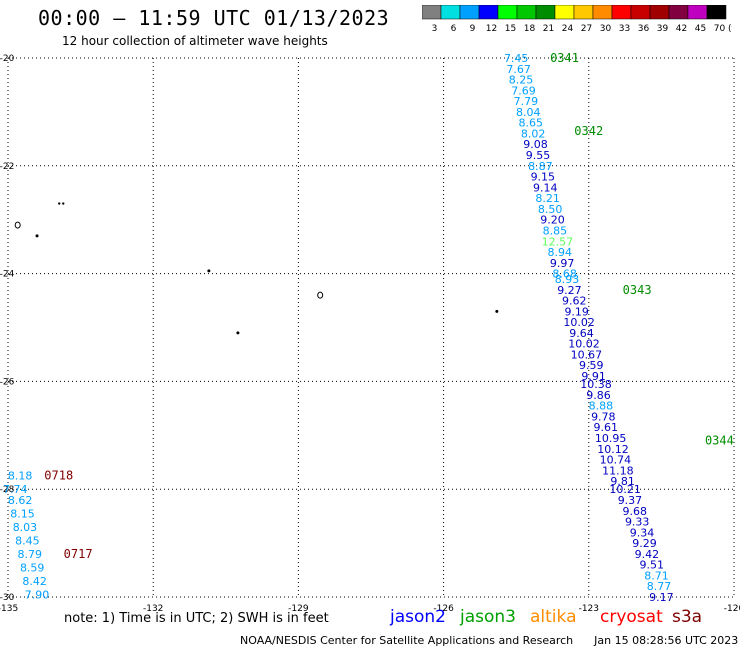  I want to click on satellite-cryosat: cryosat, so click(631, 617).